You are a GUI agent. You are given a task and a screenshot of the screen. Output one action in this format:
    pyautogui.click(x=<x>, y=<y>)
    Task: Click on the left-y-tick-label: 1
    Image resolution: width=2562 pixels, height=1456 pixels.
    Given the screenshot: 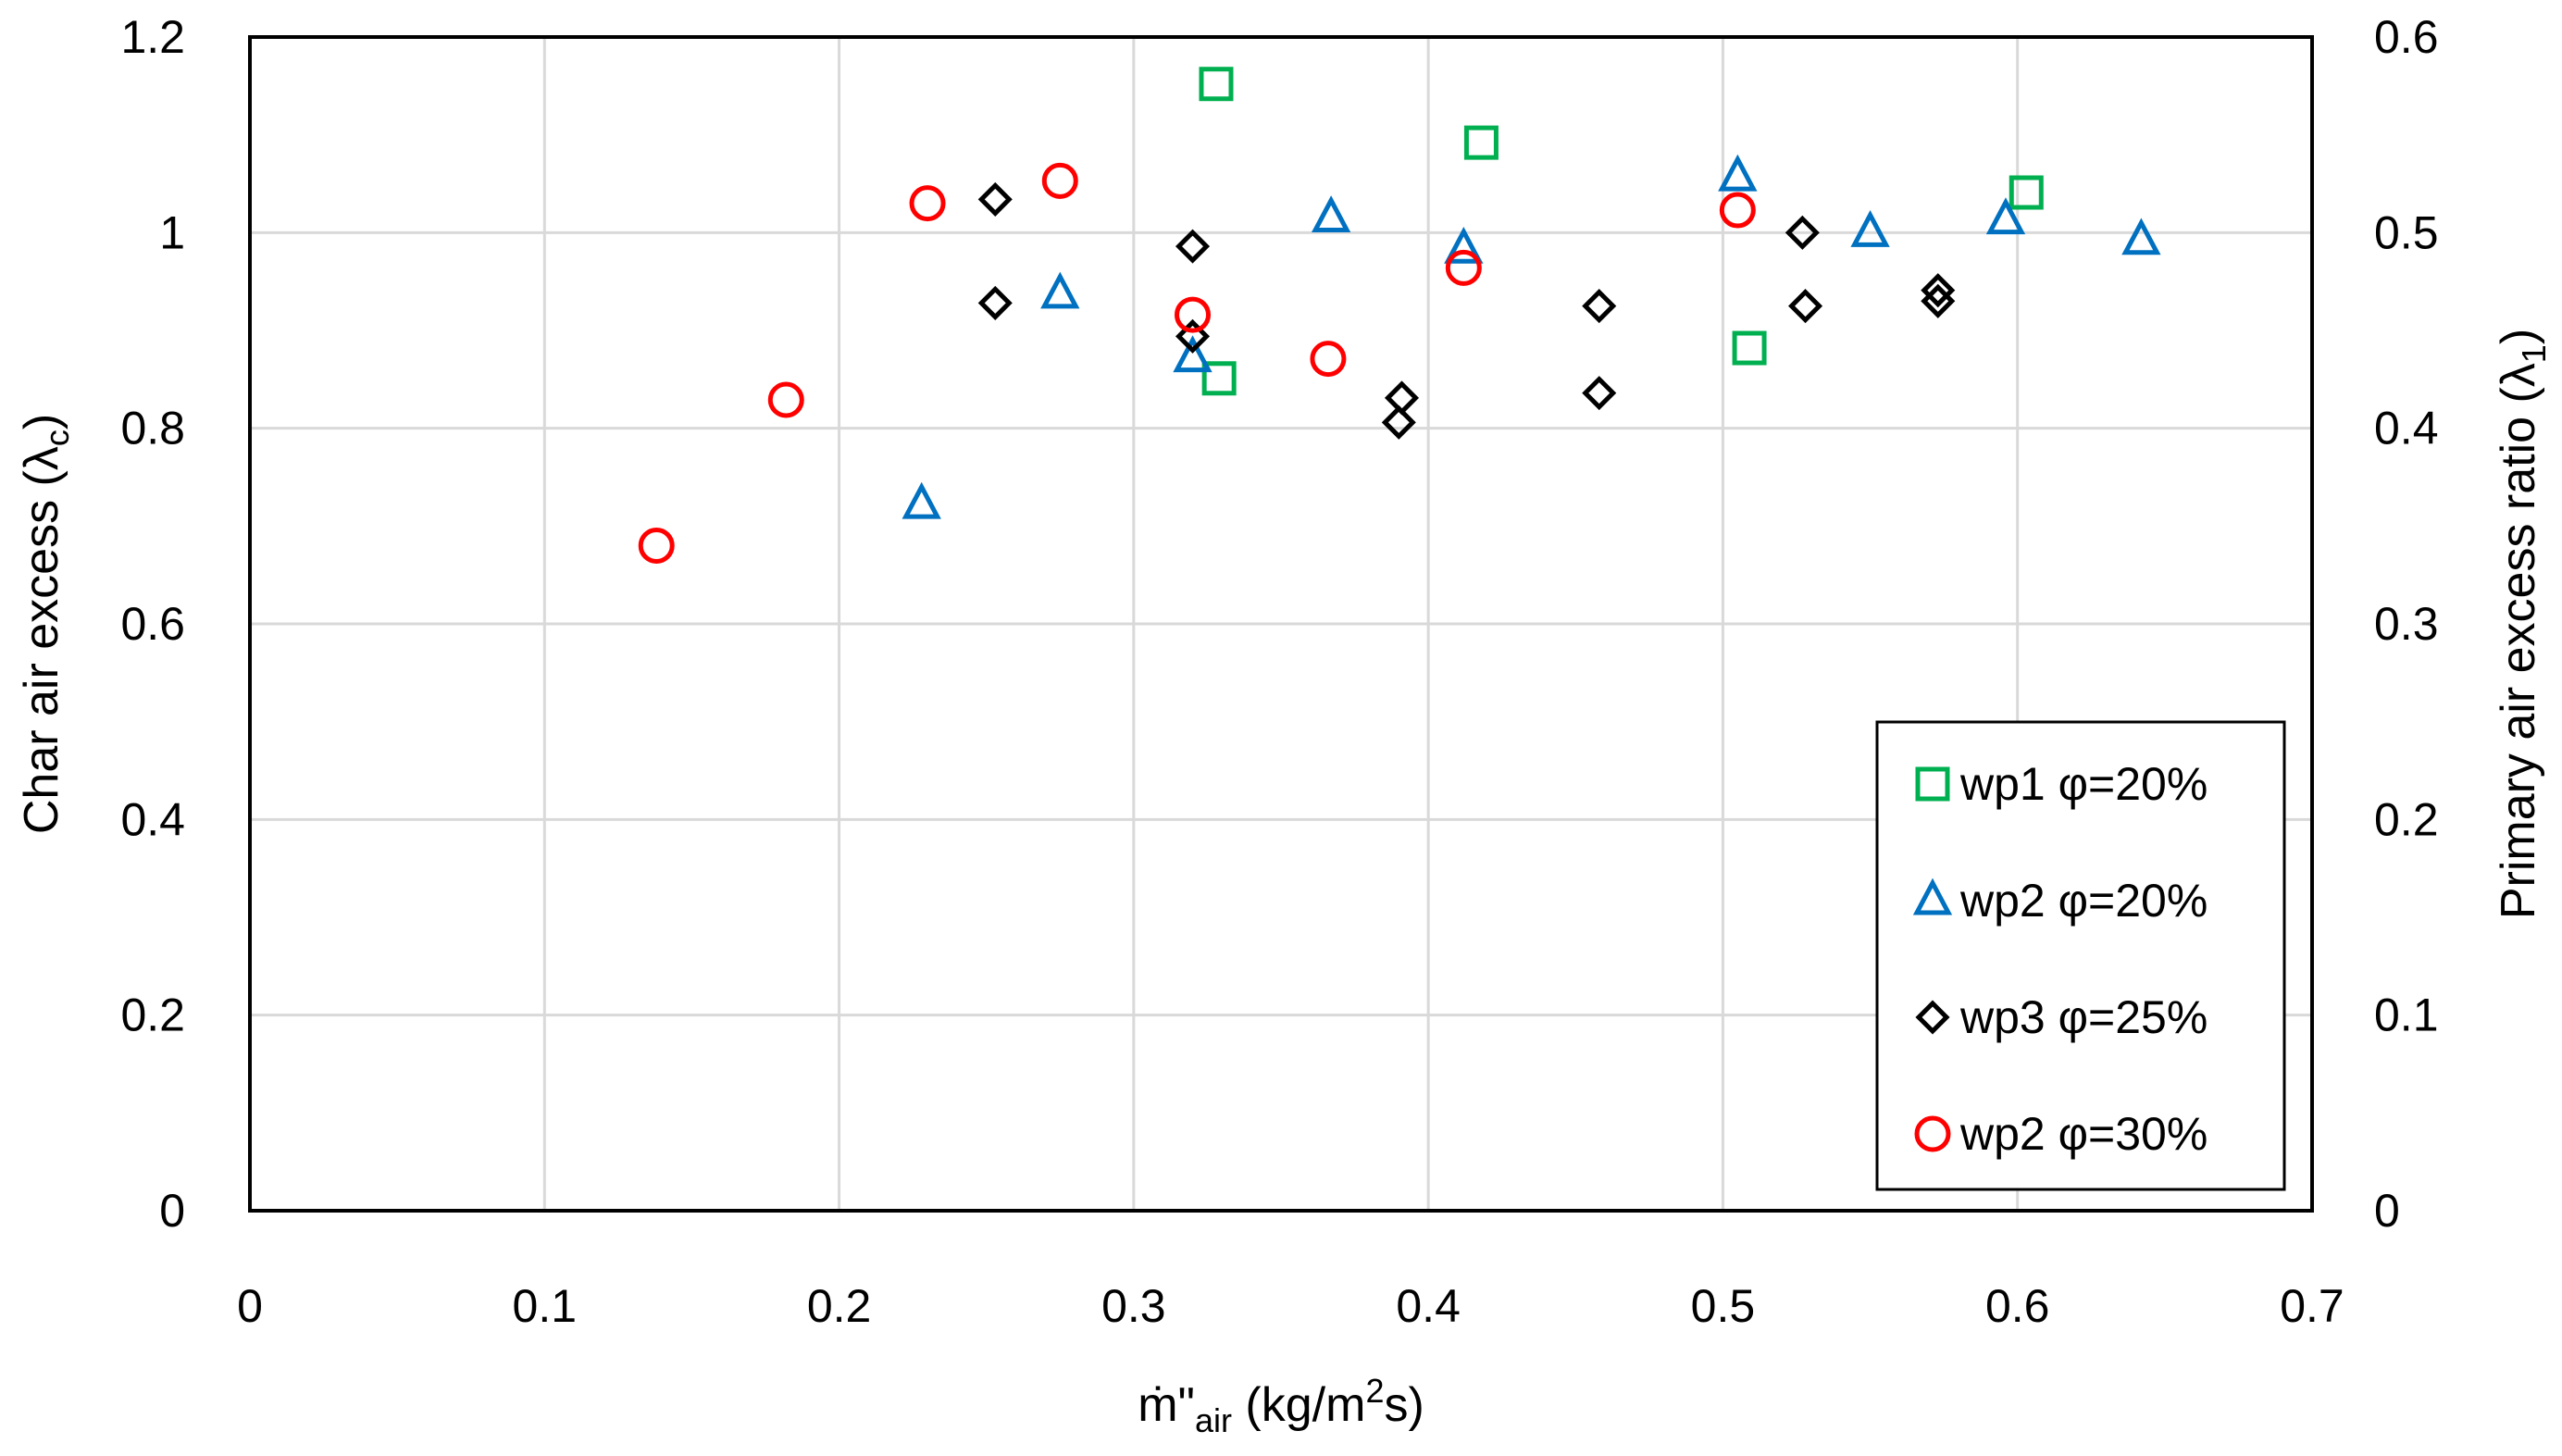 What is the action you would take?
    pyautogui.click(x=172, y=232)
    